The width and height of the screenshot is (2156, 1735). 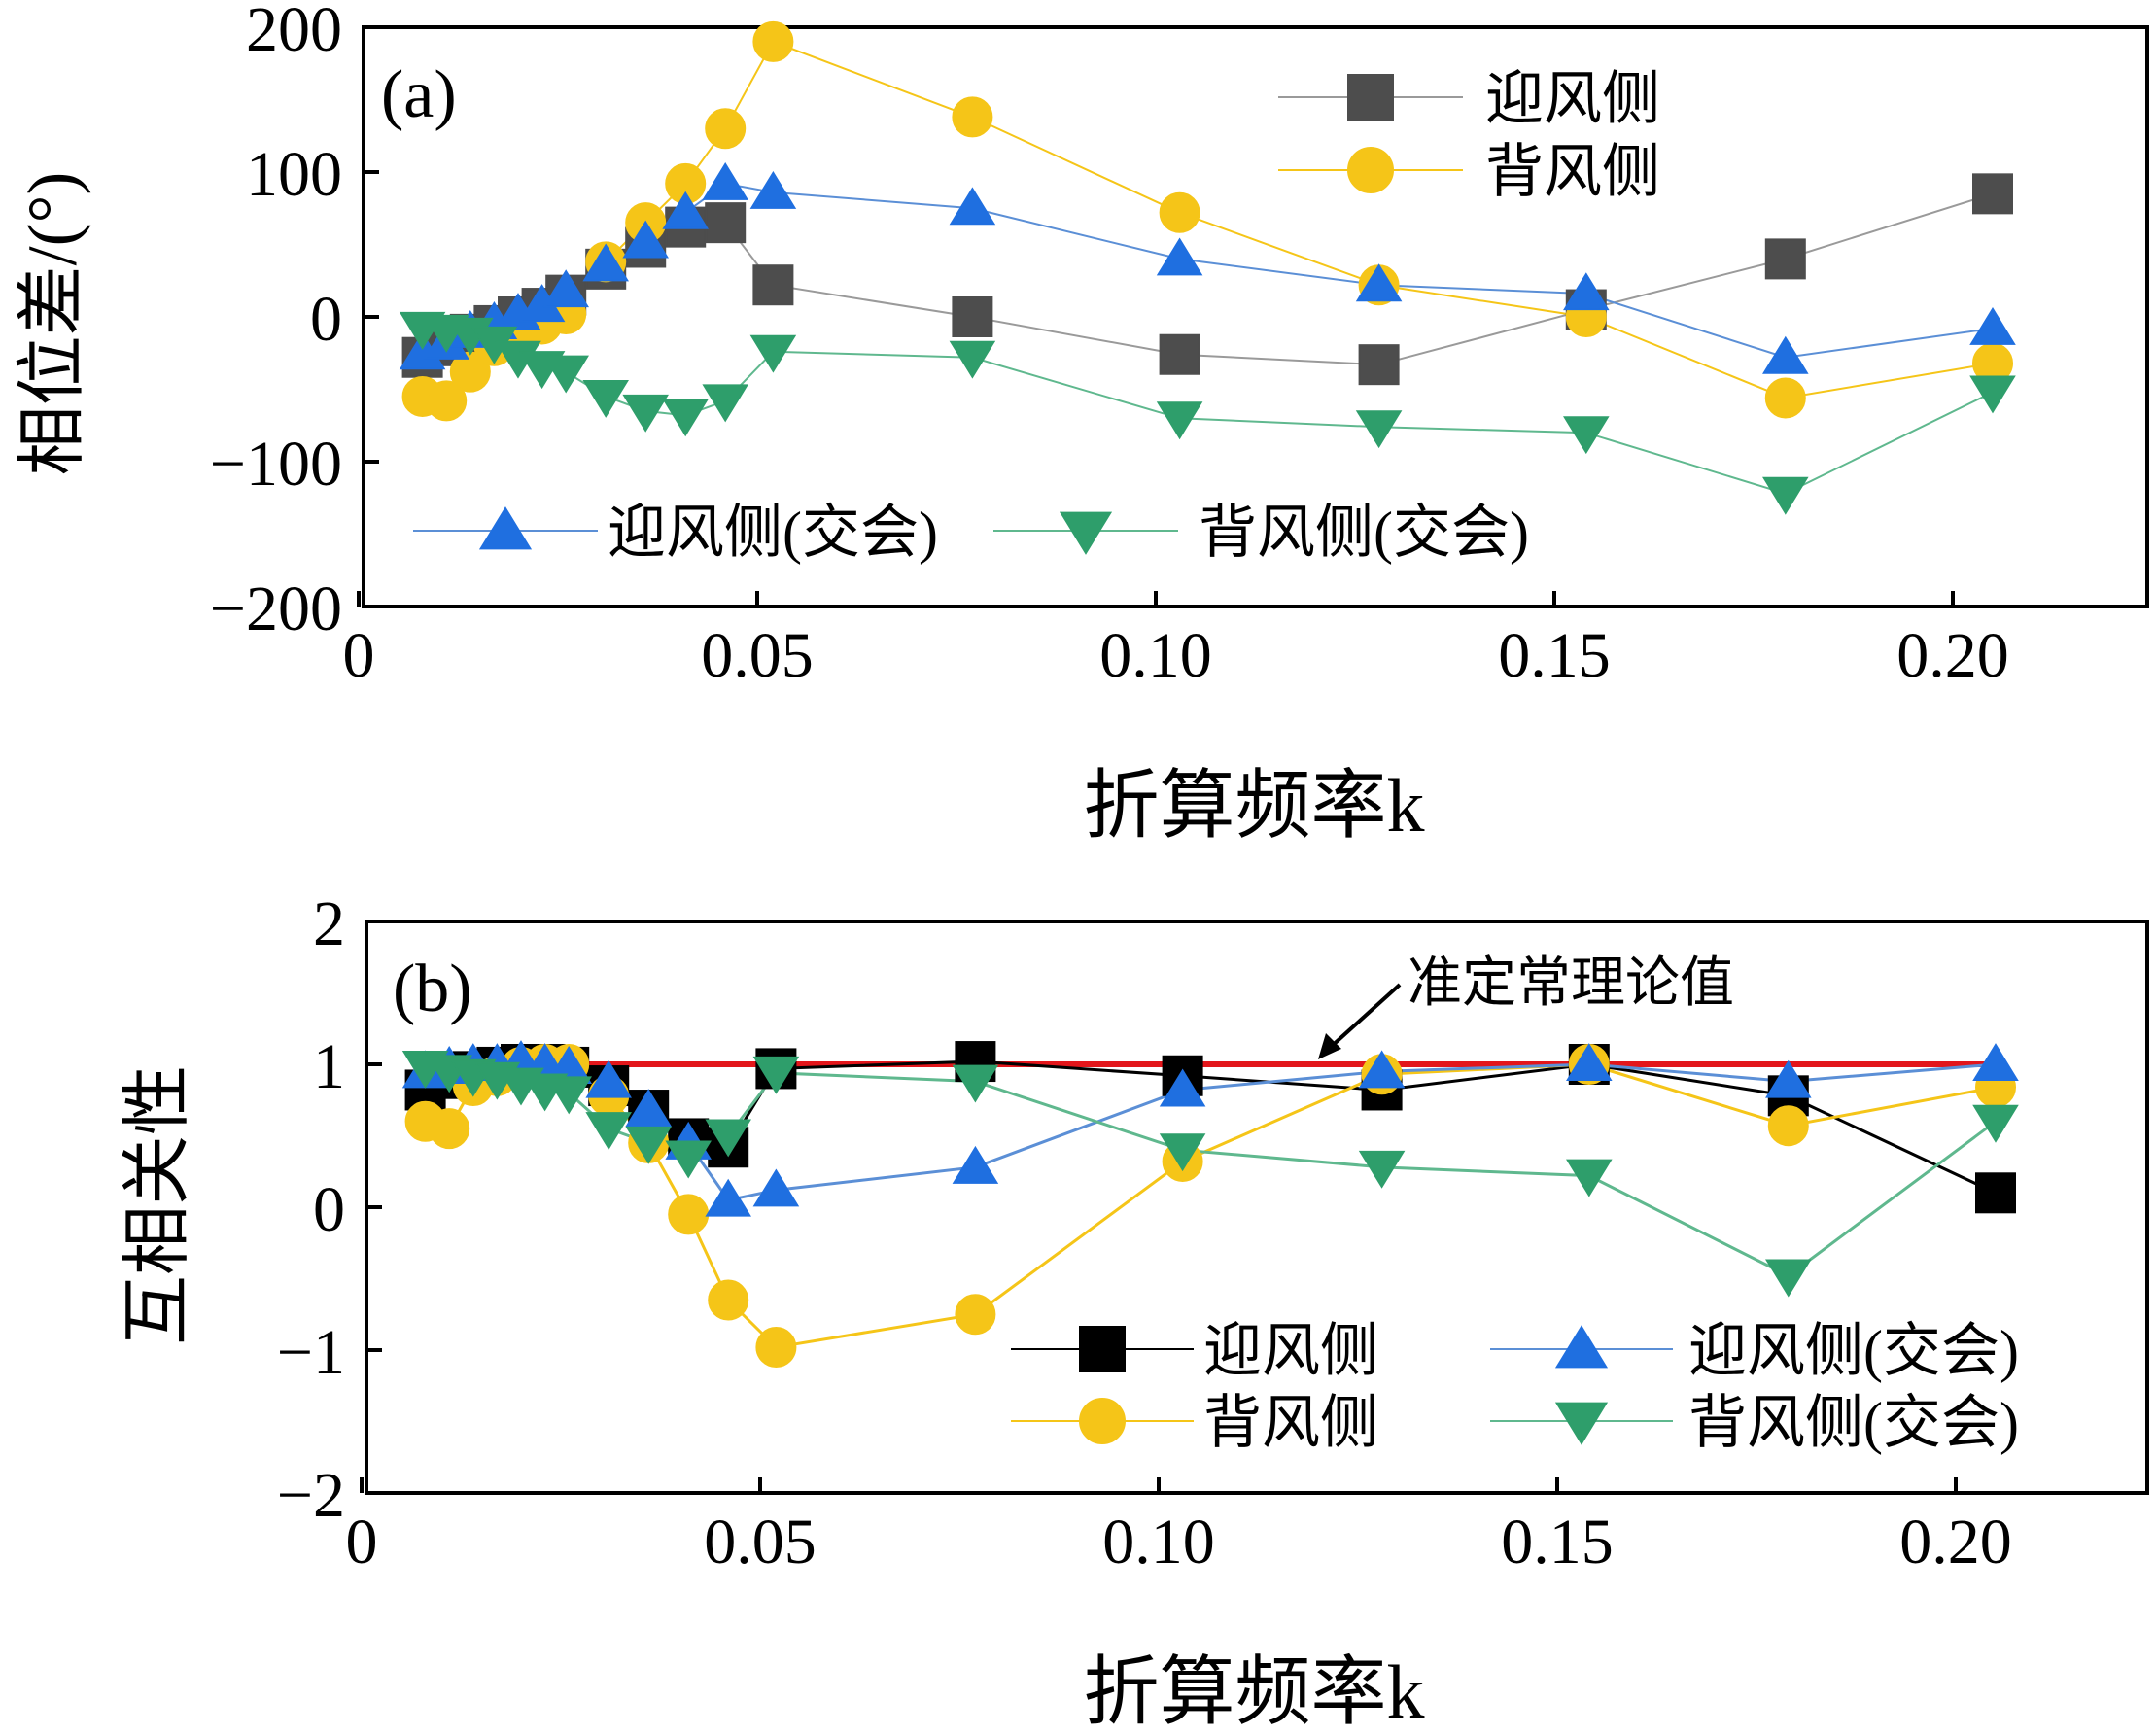 What do you see at coordinates (1210, 1205) in the screenshot?
I see `panel-b-series-markers` at bounding box center [1210, 1205].